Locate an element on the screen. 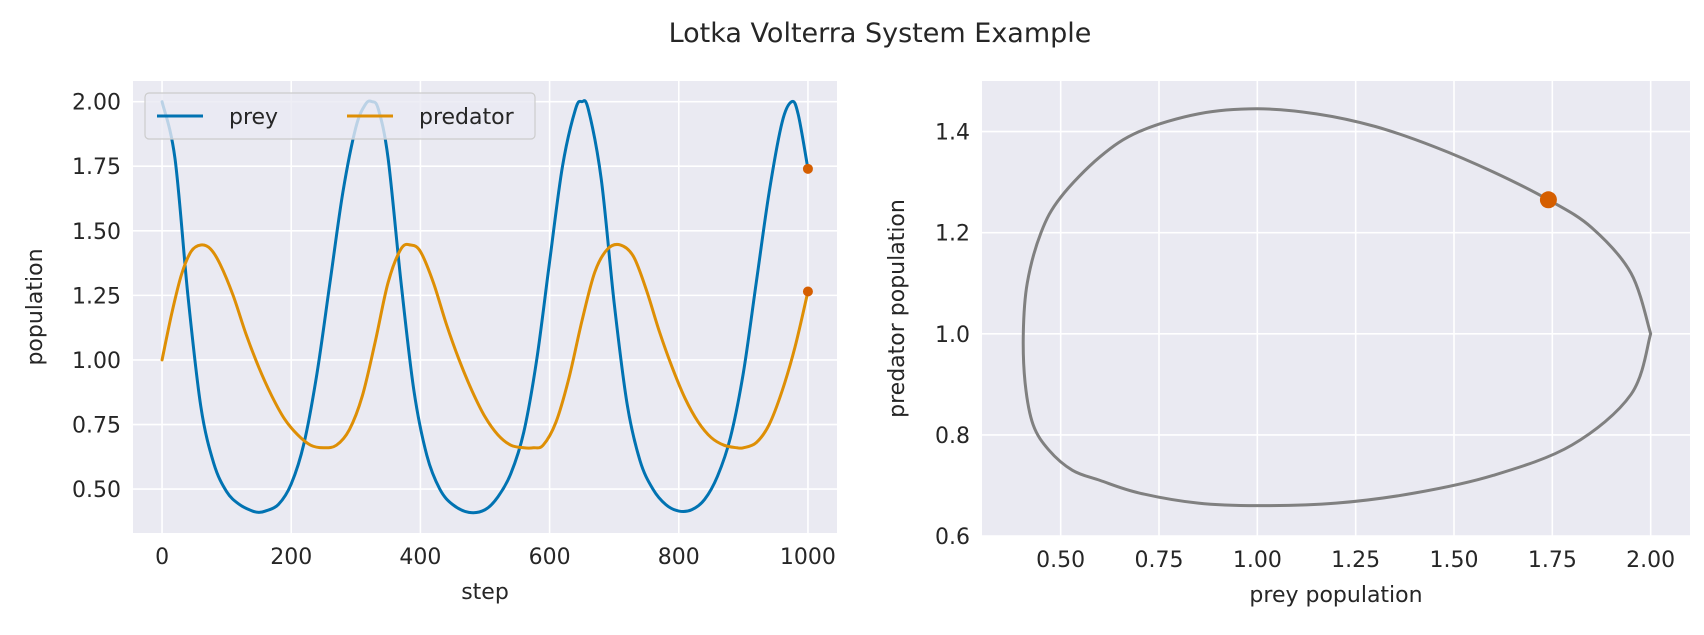  figure-title: Lotka Volterra System Example is located at coordinates (880, 33).